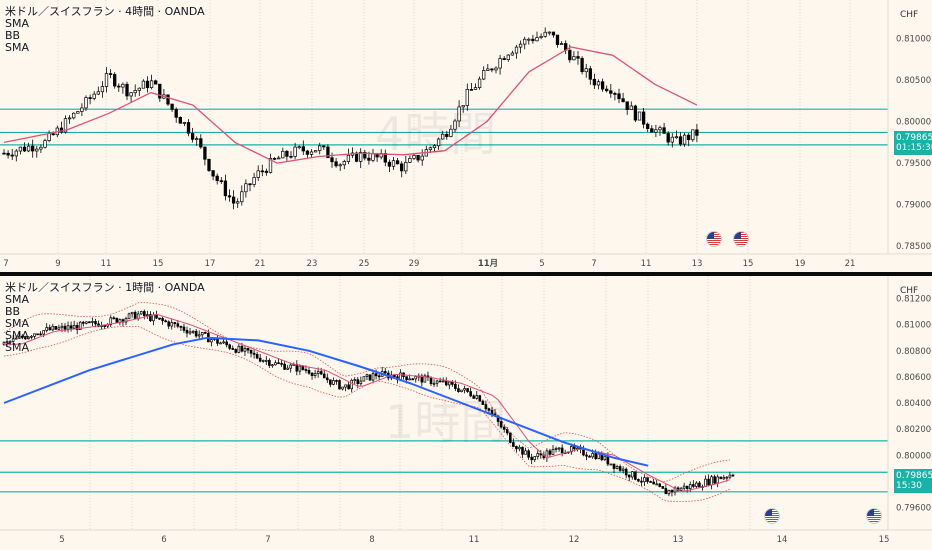  I want to click on pane-divider, so click(466, 274).